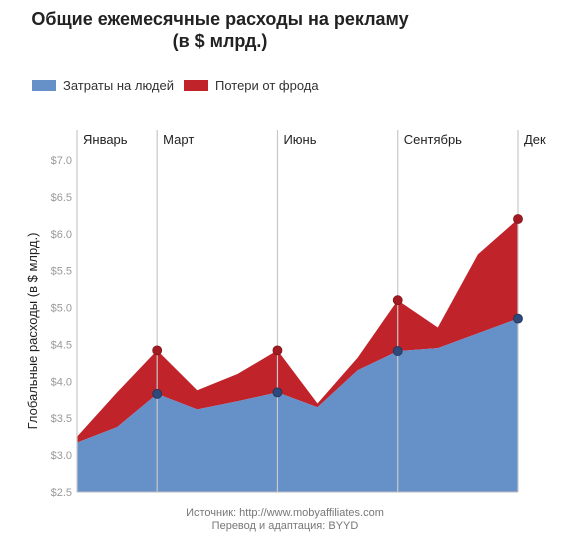 The width and height of the screenshot is (582, 545). What do you see at coordinates (61, 235) in the screenshot?
I see `y-tick-label: $6.0` at bounding box center [61, 235].